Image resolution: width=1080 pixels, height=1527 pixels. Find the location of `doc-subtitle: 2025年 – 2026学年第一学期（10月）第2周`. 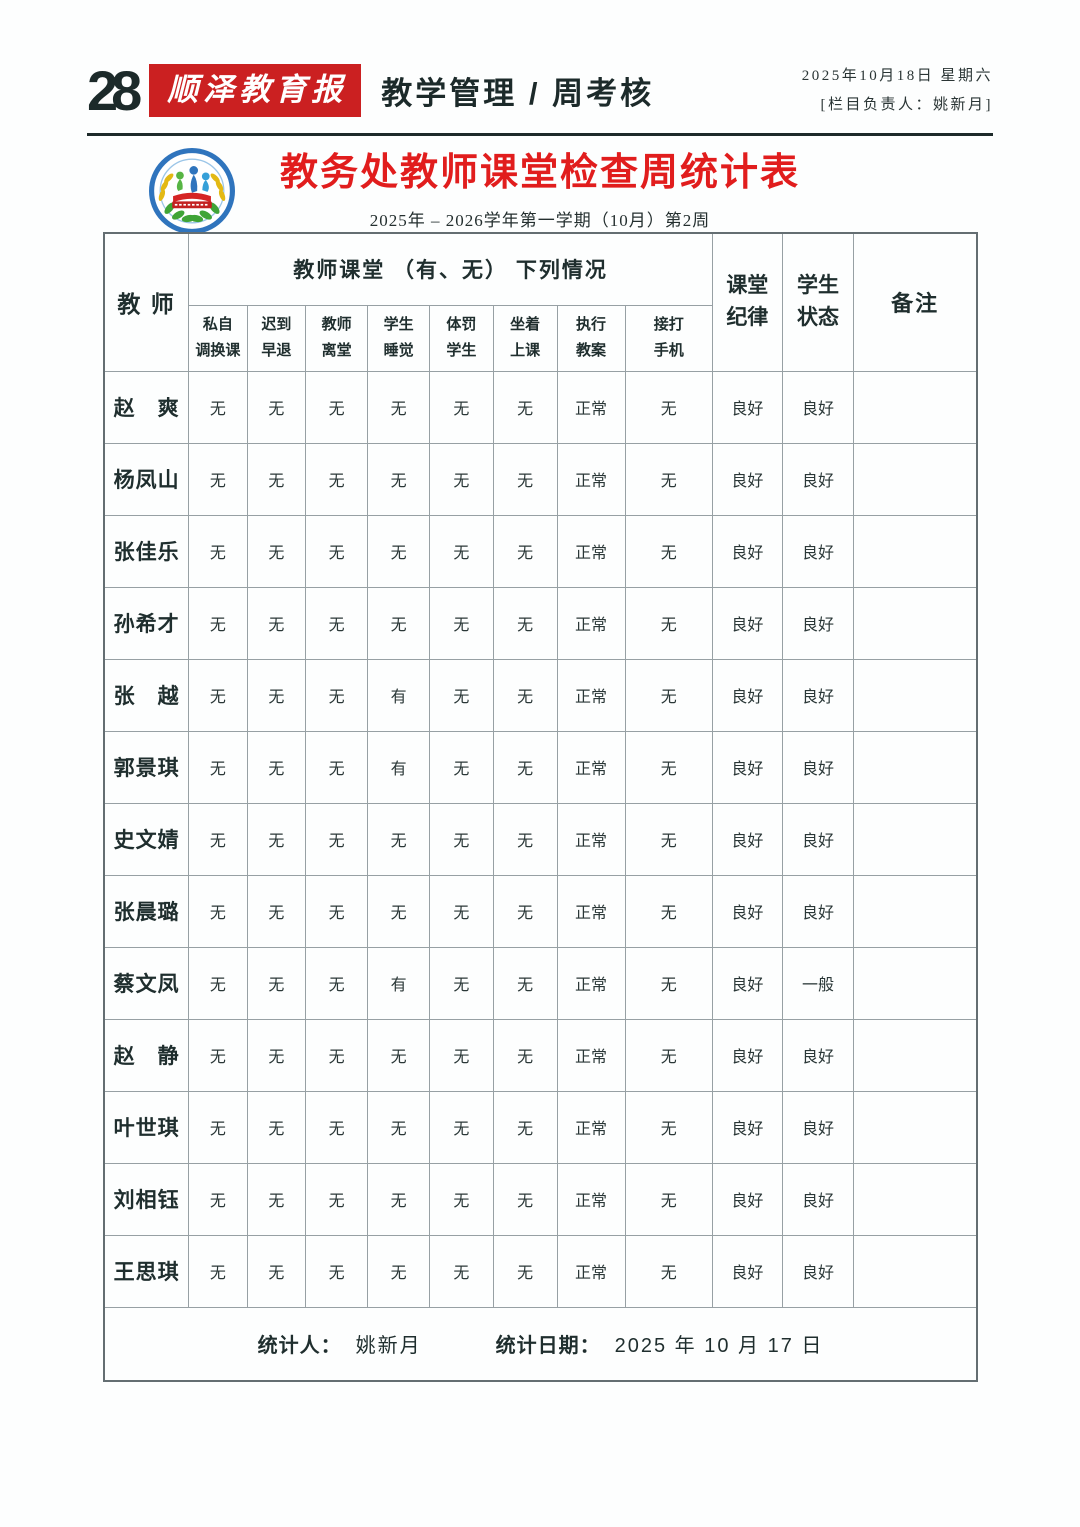

doc-subtitle: 2025年 – 2026学年第一学期（10月）第2周 is located at coordinates (540, 220).